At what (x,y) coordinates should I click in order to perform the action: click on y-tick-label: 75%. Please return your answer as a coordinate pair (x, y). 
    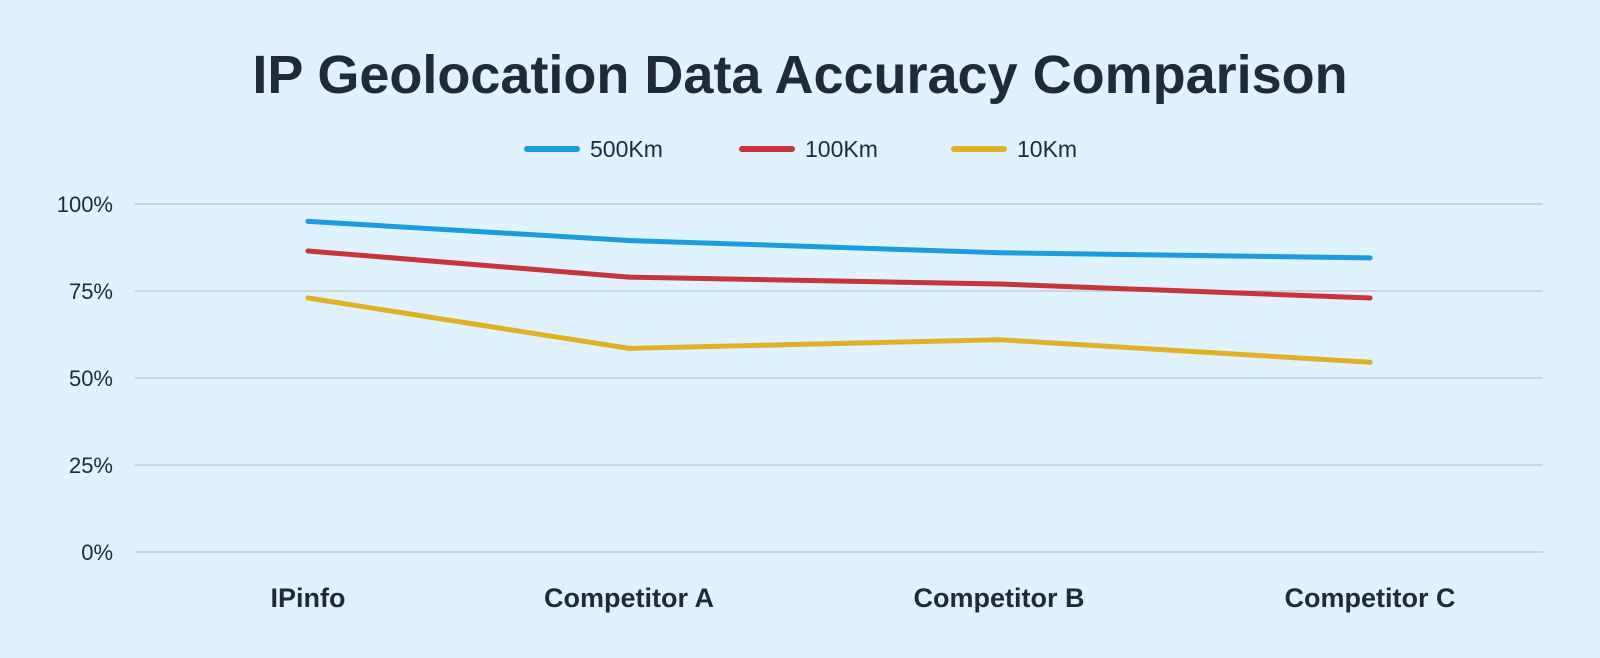
    Looking at the image, I should click on (91, 291).